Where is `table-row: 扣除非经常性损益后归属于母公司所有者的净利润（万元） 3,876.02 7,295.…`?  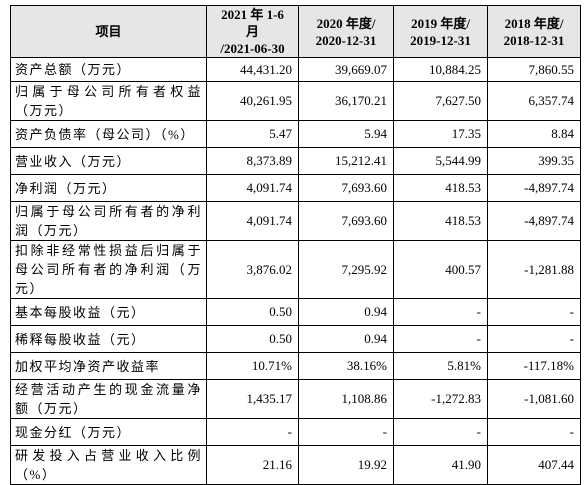 table-row: 扣除非经常性损益后归属于母公司所有者的净利润（万元） 3,876.02 7,295.… is located at coordinates (295, 269).